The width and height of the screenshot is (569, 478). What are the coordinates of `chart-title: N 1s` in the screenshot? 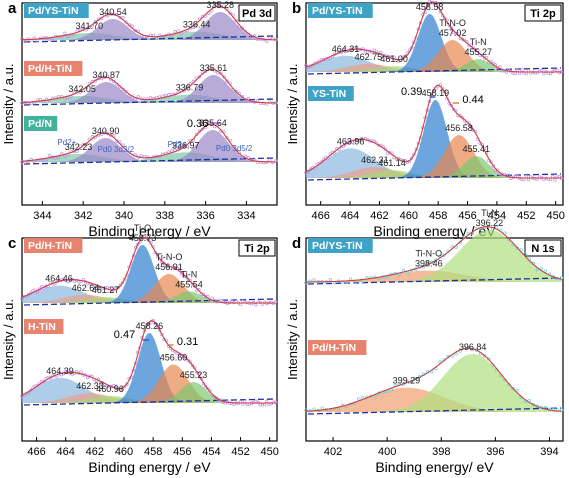 It's located at (542, 249).